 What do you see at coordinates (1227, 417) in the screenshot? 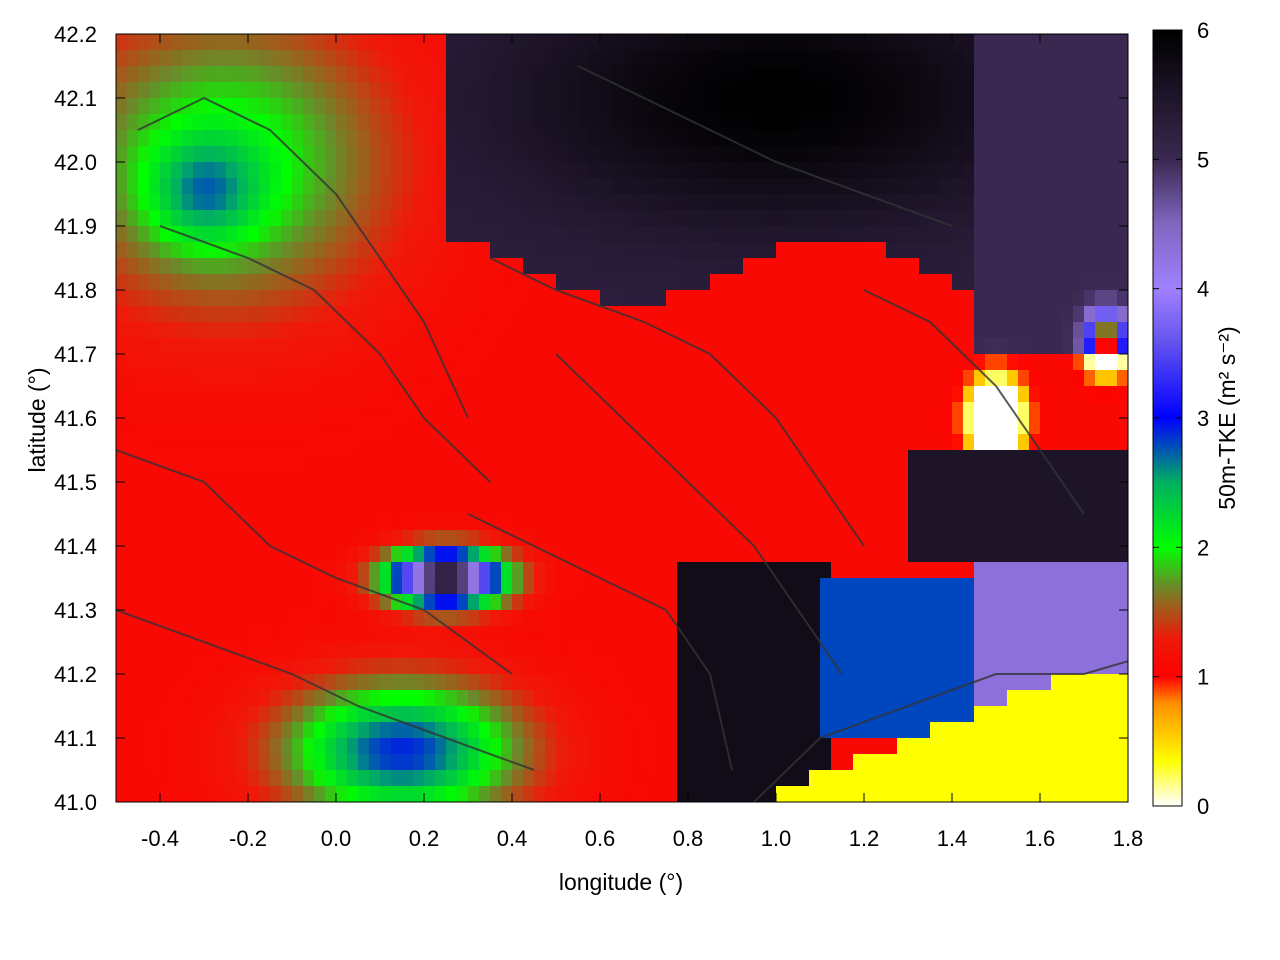
I see `colorbar-label: 50m-TKE (m² s⁻²)` at bounding box center [1227, 417].